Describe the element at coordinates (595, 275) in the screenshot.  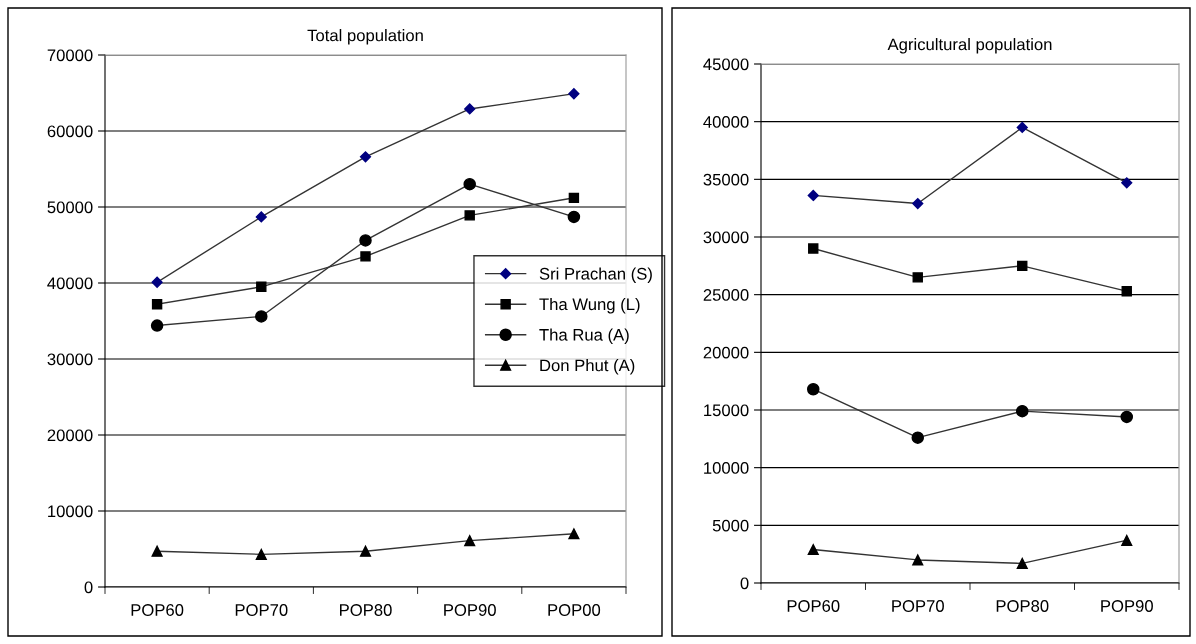
I see `legend-label: Sri Prachan (S)` at that location.